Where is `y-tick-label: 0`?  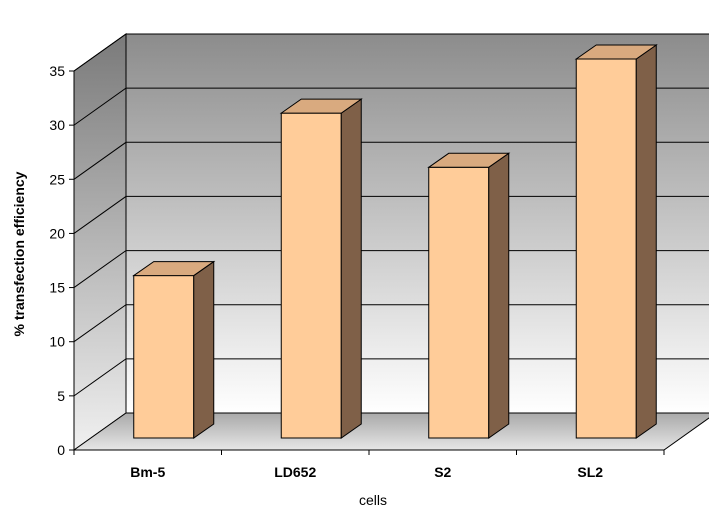 y-tick-label: 0 is located at coordinates (61, 450).